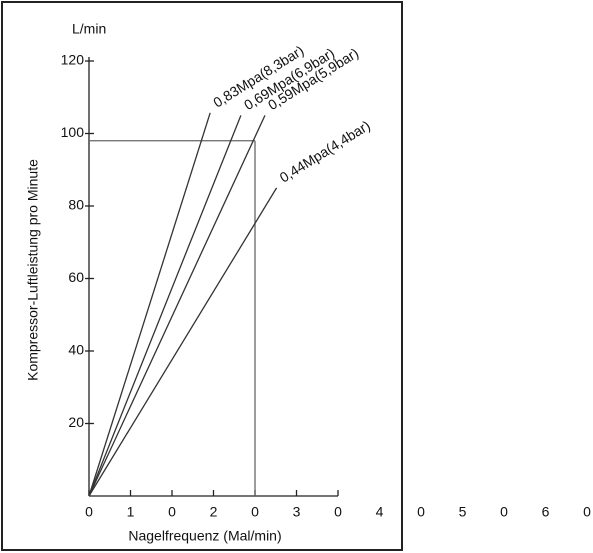  I want to click on y-tick-label: 80, so click(76, 205).